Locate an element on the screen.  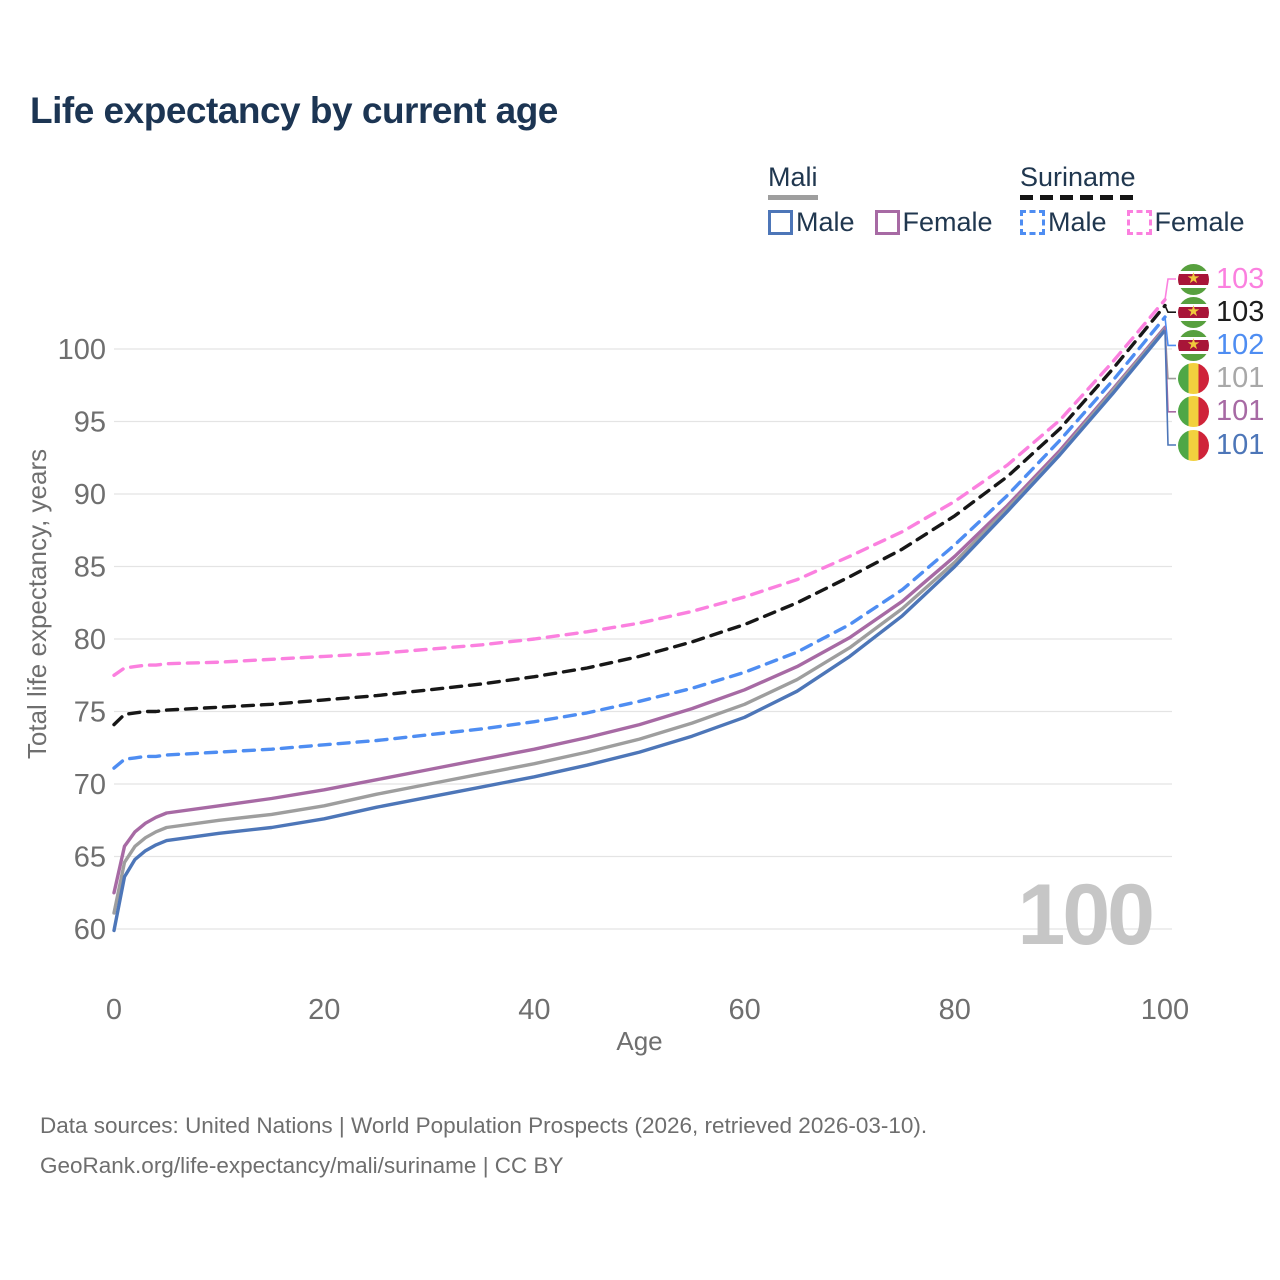
endpoint-label-suriname_total: ★ 103 is located at coordinates (1221, 312).